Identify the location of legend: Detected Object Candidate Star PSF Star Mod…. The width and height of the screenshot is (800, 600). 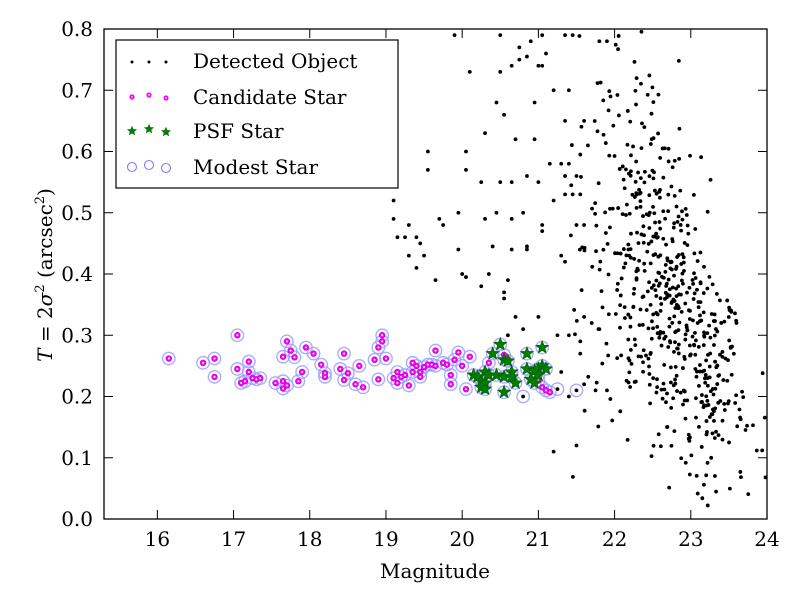
(257, 114).